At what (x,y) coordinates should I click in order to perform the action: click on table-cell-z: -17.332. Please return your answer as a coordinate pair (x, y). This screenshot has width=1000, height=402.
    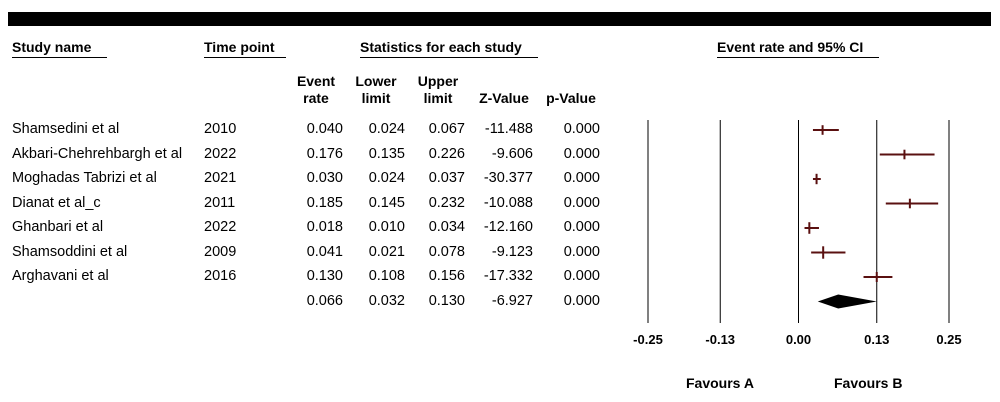
    Looking at the image, I should click on (508, 276).